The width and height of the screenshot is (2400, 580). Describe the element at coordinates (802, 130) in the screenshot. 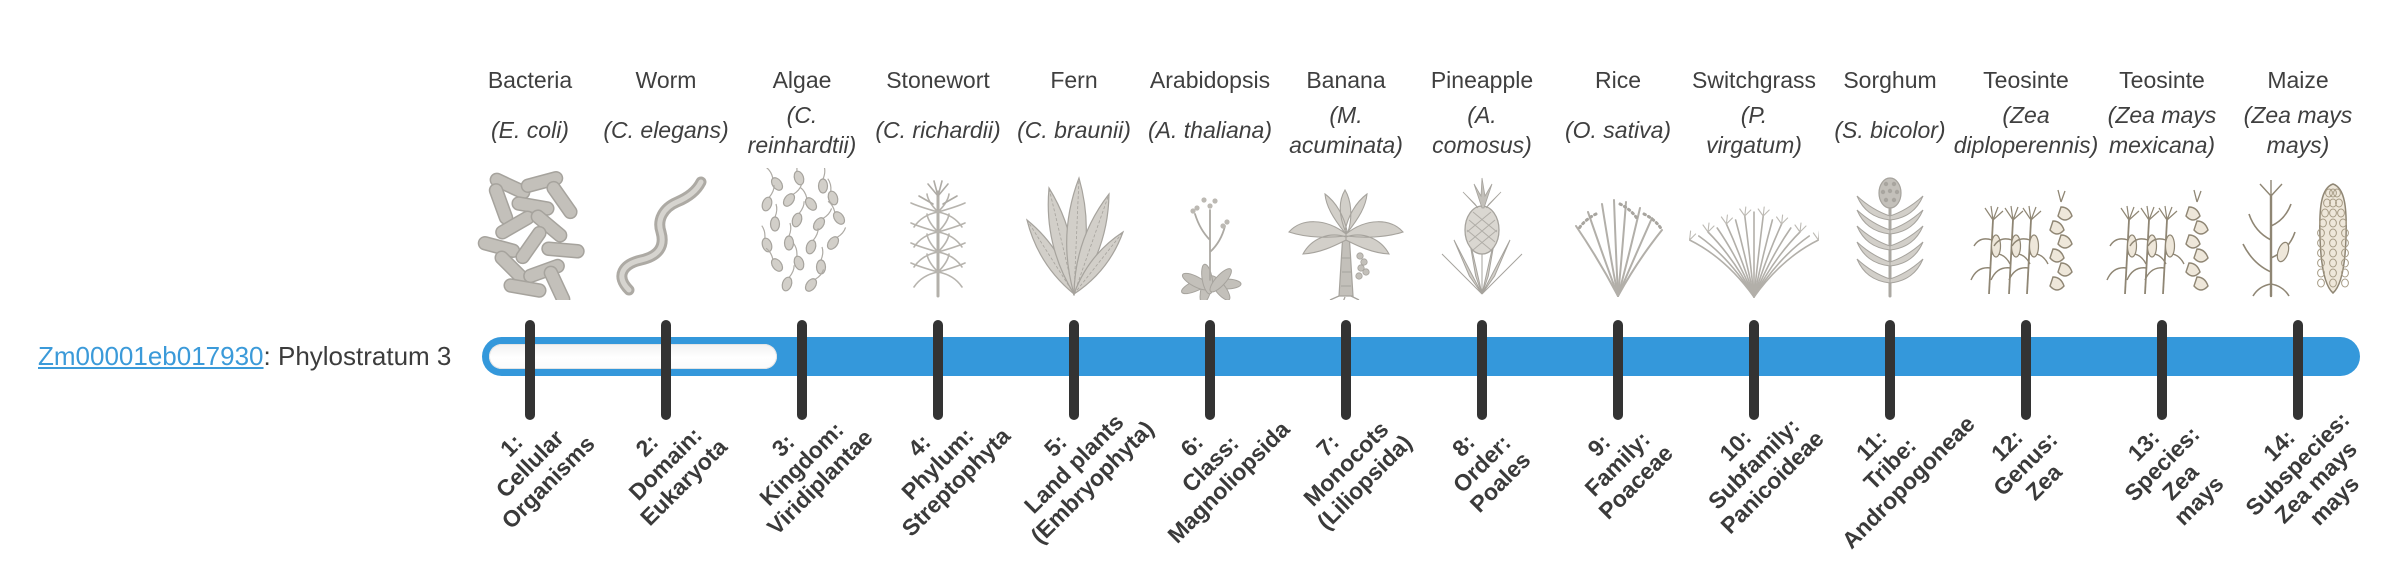

I see `organism-scientific-name: (C. reinhardtii)` at that location.